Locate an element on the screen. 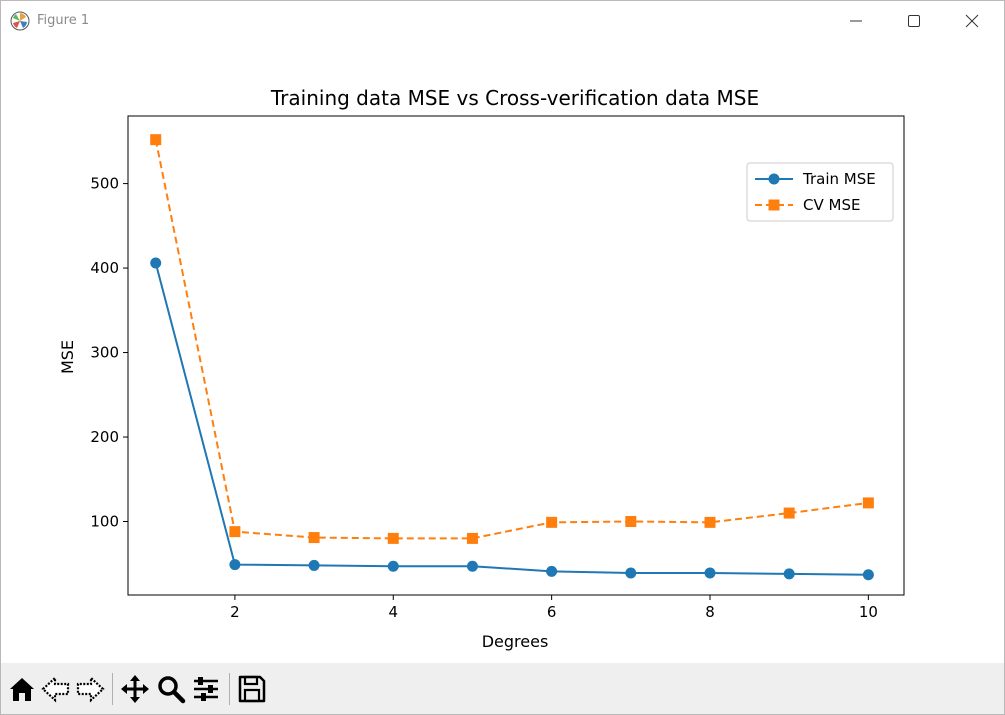 The image size is (1005, 715). move-icon is located at coordinates (135, 689).